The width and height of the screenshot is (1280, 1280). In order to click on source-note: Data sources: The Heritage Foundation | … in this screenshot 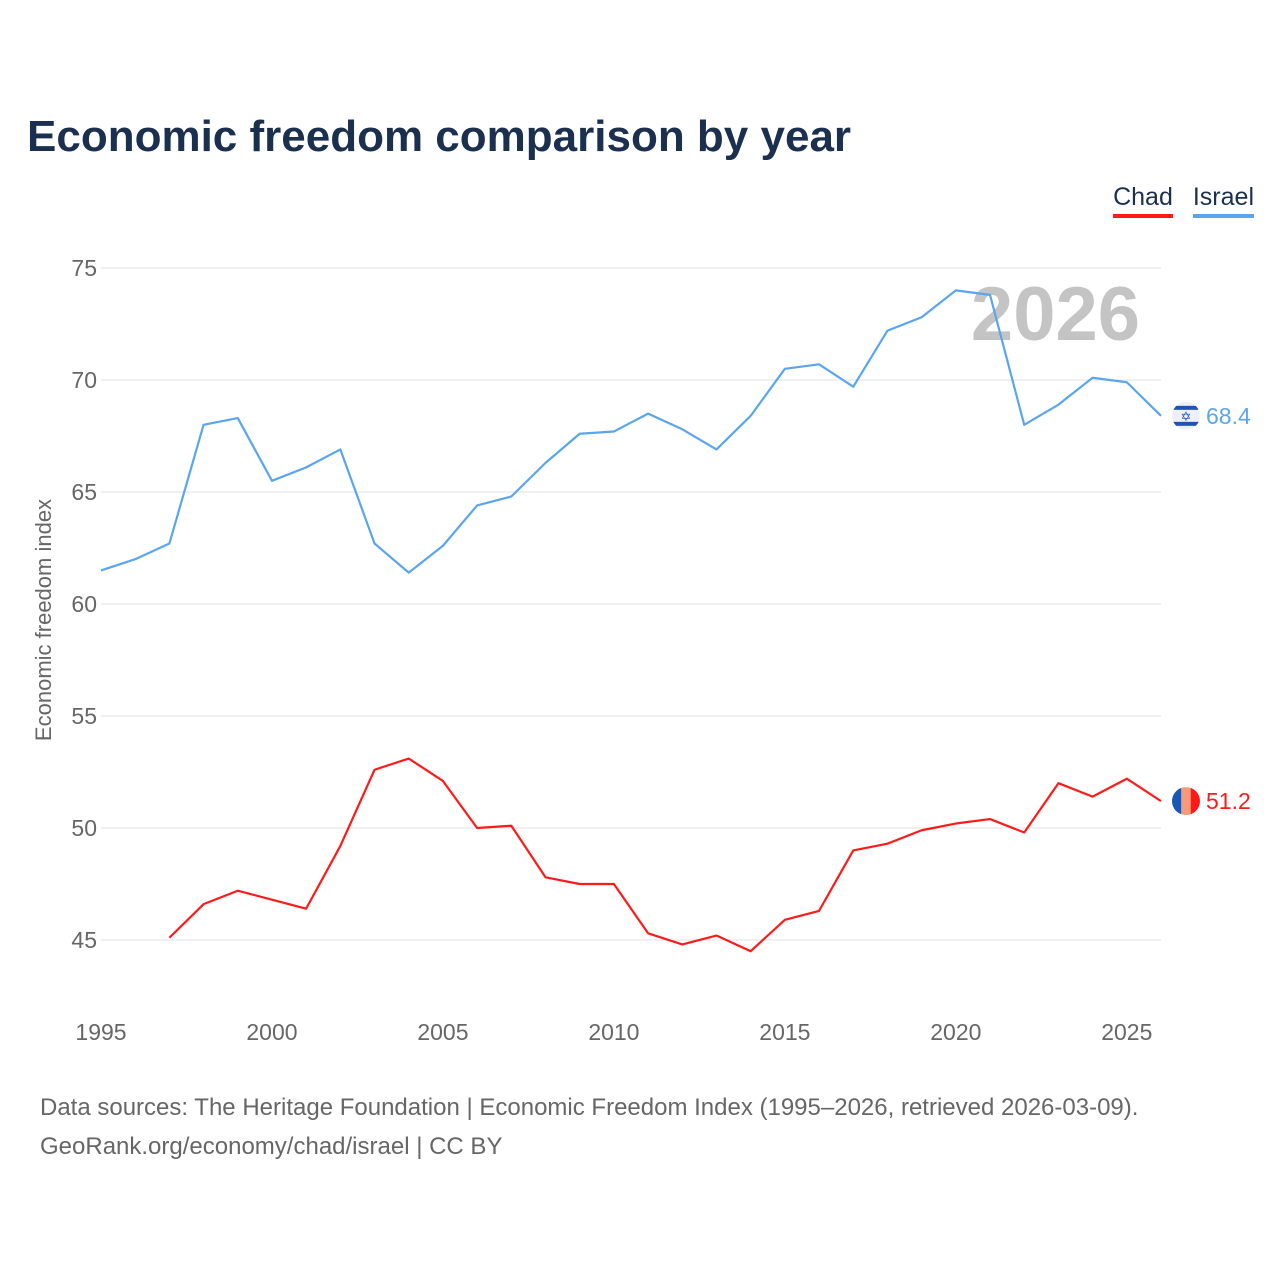, I will do `click(589, 1127)`.